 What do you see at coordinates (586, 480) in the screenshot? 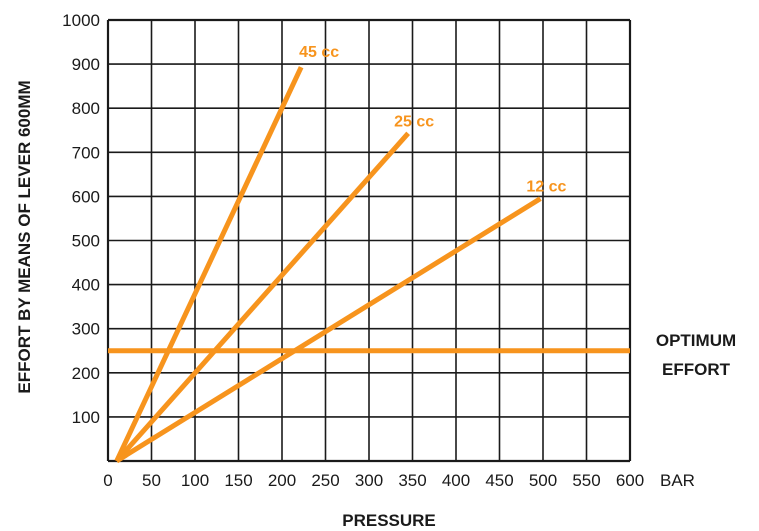
I see `x-tick-label: 550` at bounding box center [586, 480].